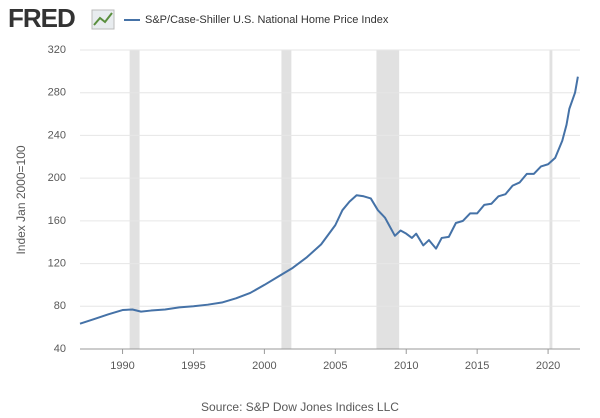 This screenshot has height=418, width=600. What do you see at coordinates (57, 135) in the screenshot?
I see `y-tick-label: 240` at bounding box center [57, 135].